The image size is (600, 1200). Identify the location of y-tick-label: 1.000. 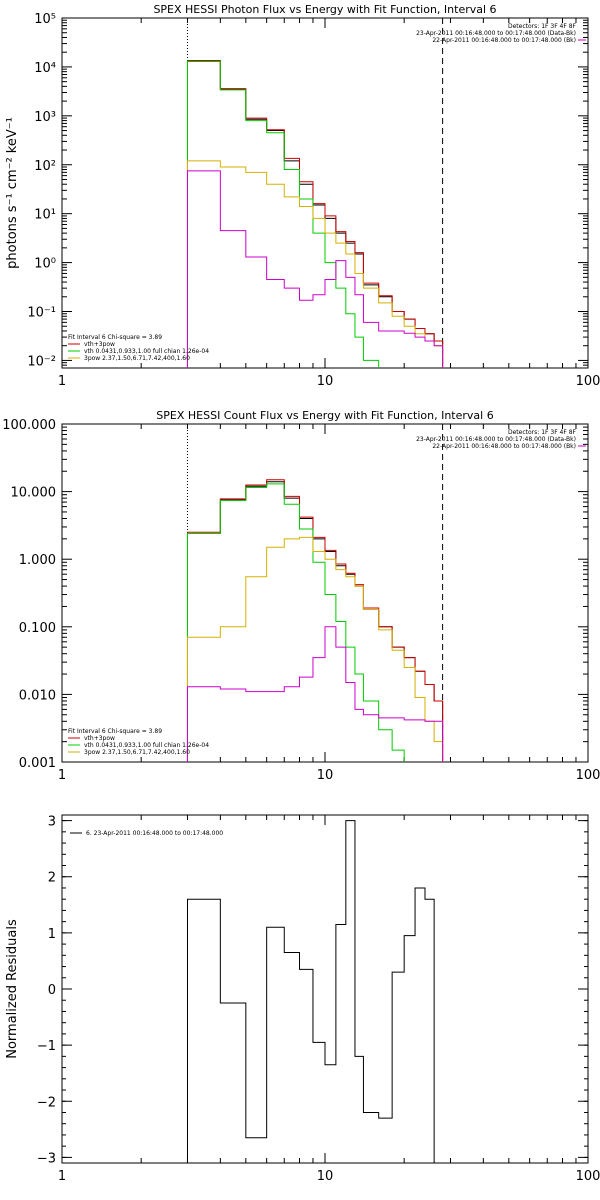
(37, 560).